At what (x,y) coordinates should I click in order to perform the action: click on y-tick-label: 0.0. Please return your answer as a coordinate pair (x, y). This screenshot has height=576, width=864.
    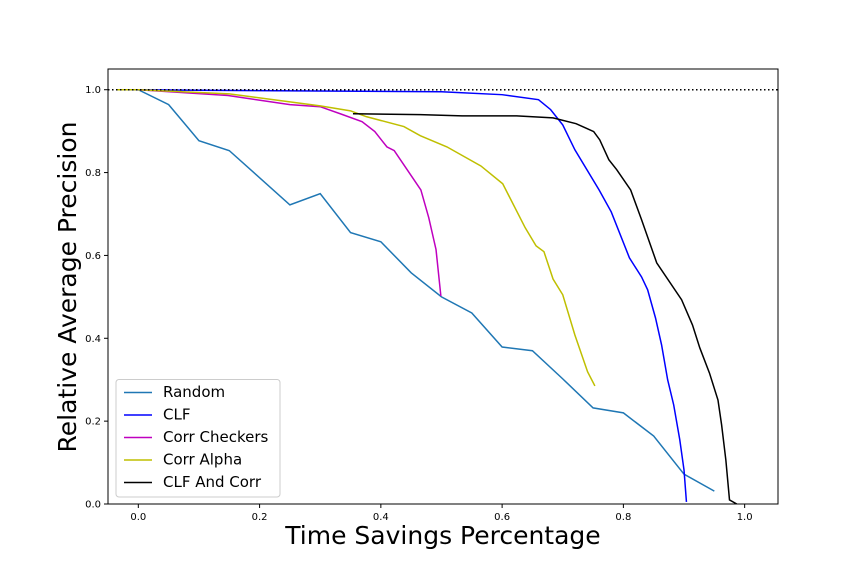
    Looking at the image, I should click on (93, 505).